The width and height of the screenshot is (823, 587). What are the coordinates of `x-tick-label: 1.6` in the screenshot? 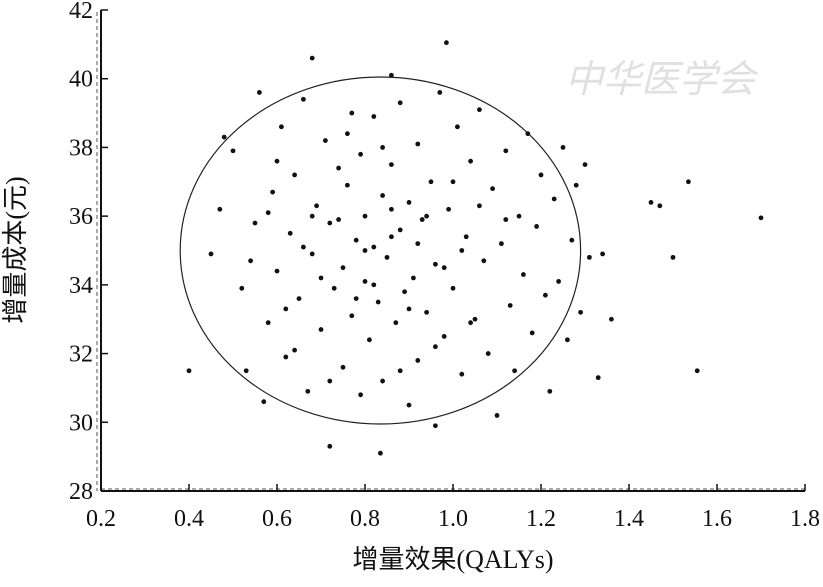 It's located at (717, 519).